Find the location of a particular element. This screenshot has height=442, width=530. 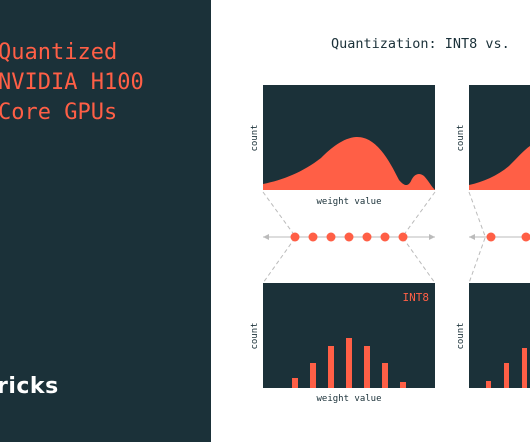

int8-label: INT8 is located at coordinates (416, 297).